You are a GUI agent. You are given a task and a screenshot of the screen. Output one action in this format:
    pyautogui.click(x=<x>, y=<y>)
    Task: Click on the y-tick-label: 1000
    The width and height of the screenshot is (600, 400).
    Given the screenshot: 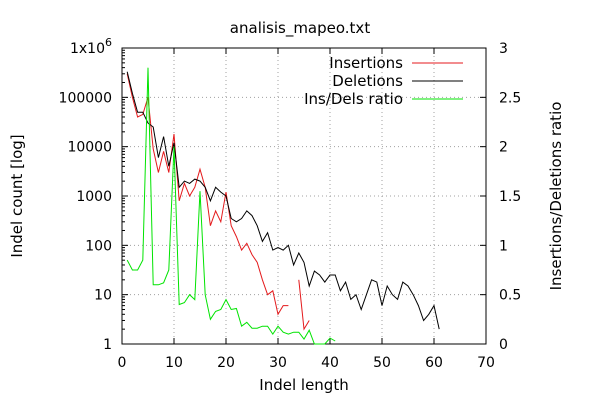 What is the action you would take?
    pyautogui.click(x=94, y=197)
    